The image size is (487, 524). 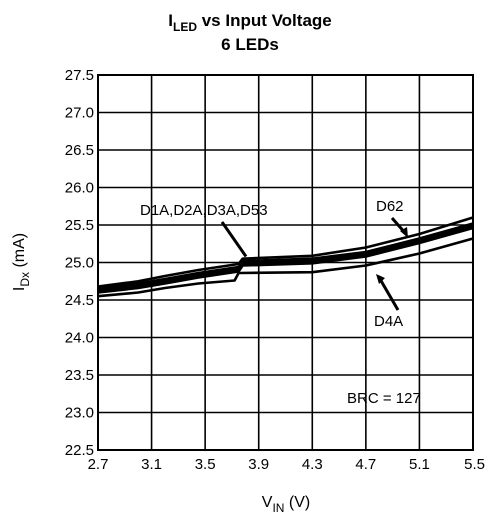 I want to click on x-tick-label: 5.1, so click(x=419, y=464).